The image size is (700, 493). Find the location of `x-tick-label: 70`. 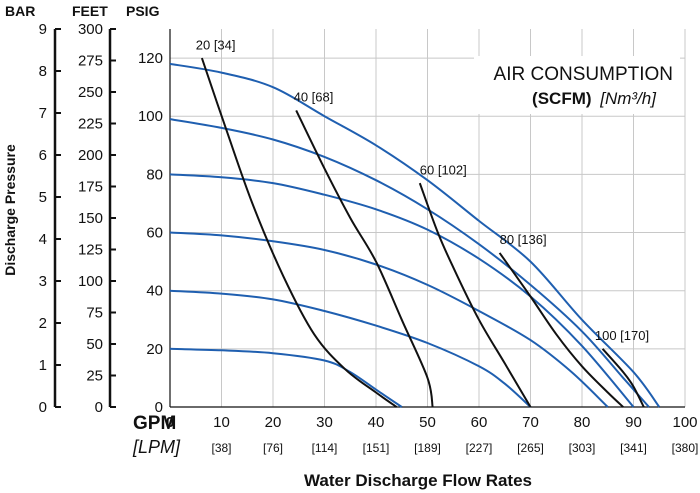

x-tick-label: 70 is located at coordinates (530, 422).